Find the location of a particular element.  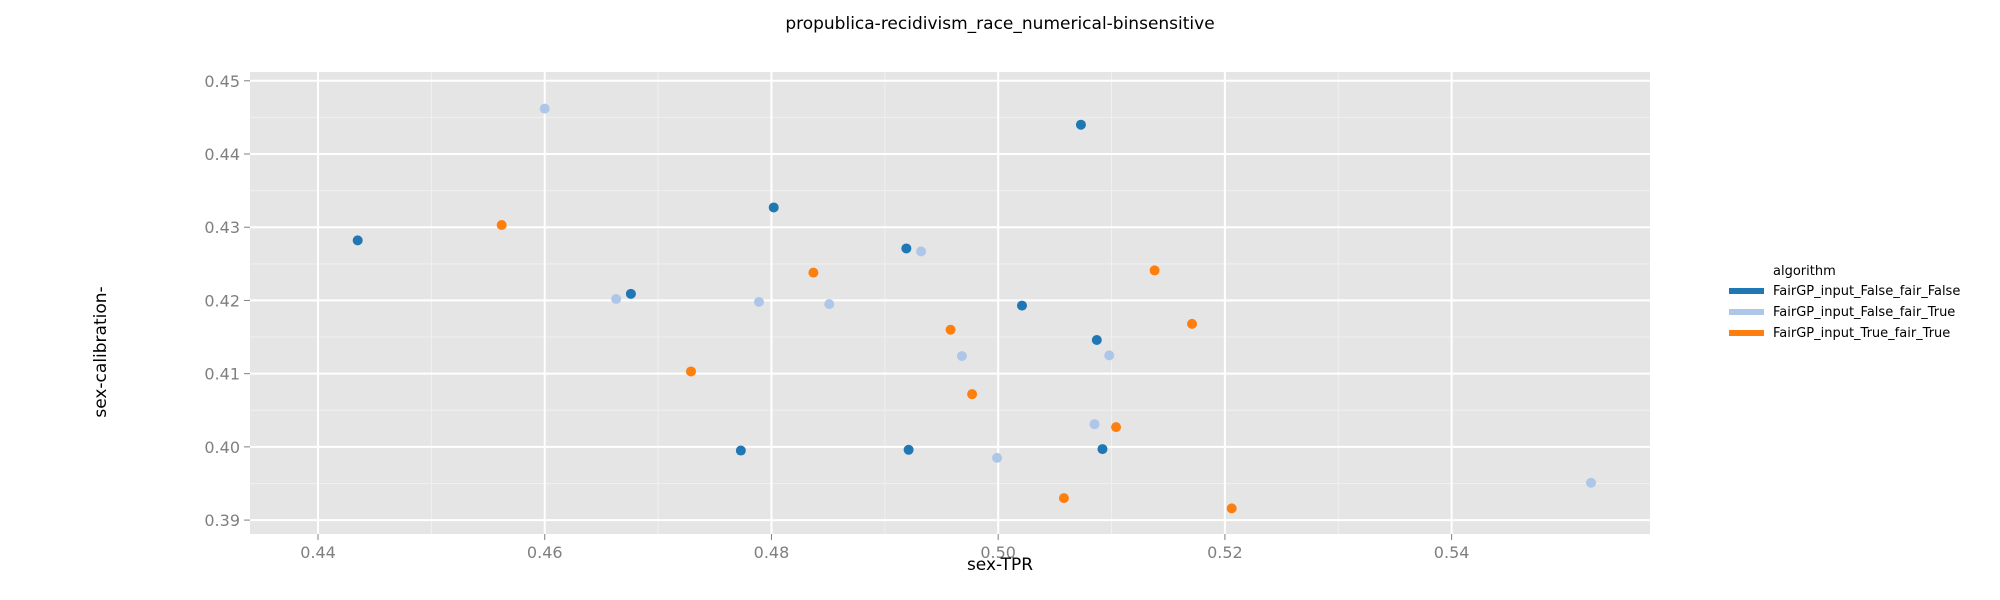

x-tick-label: 0.44 is located at coordinates (318, 552).